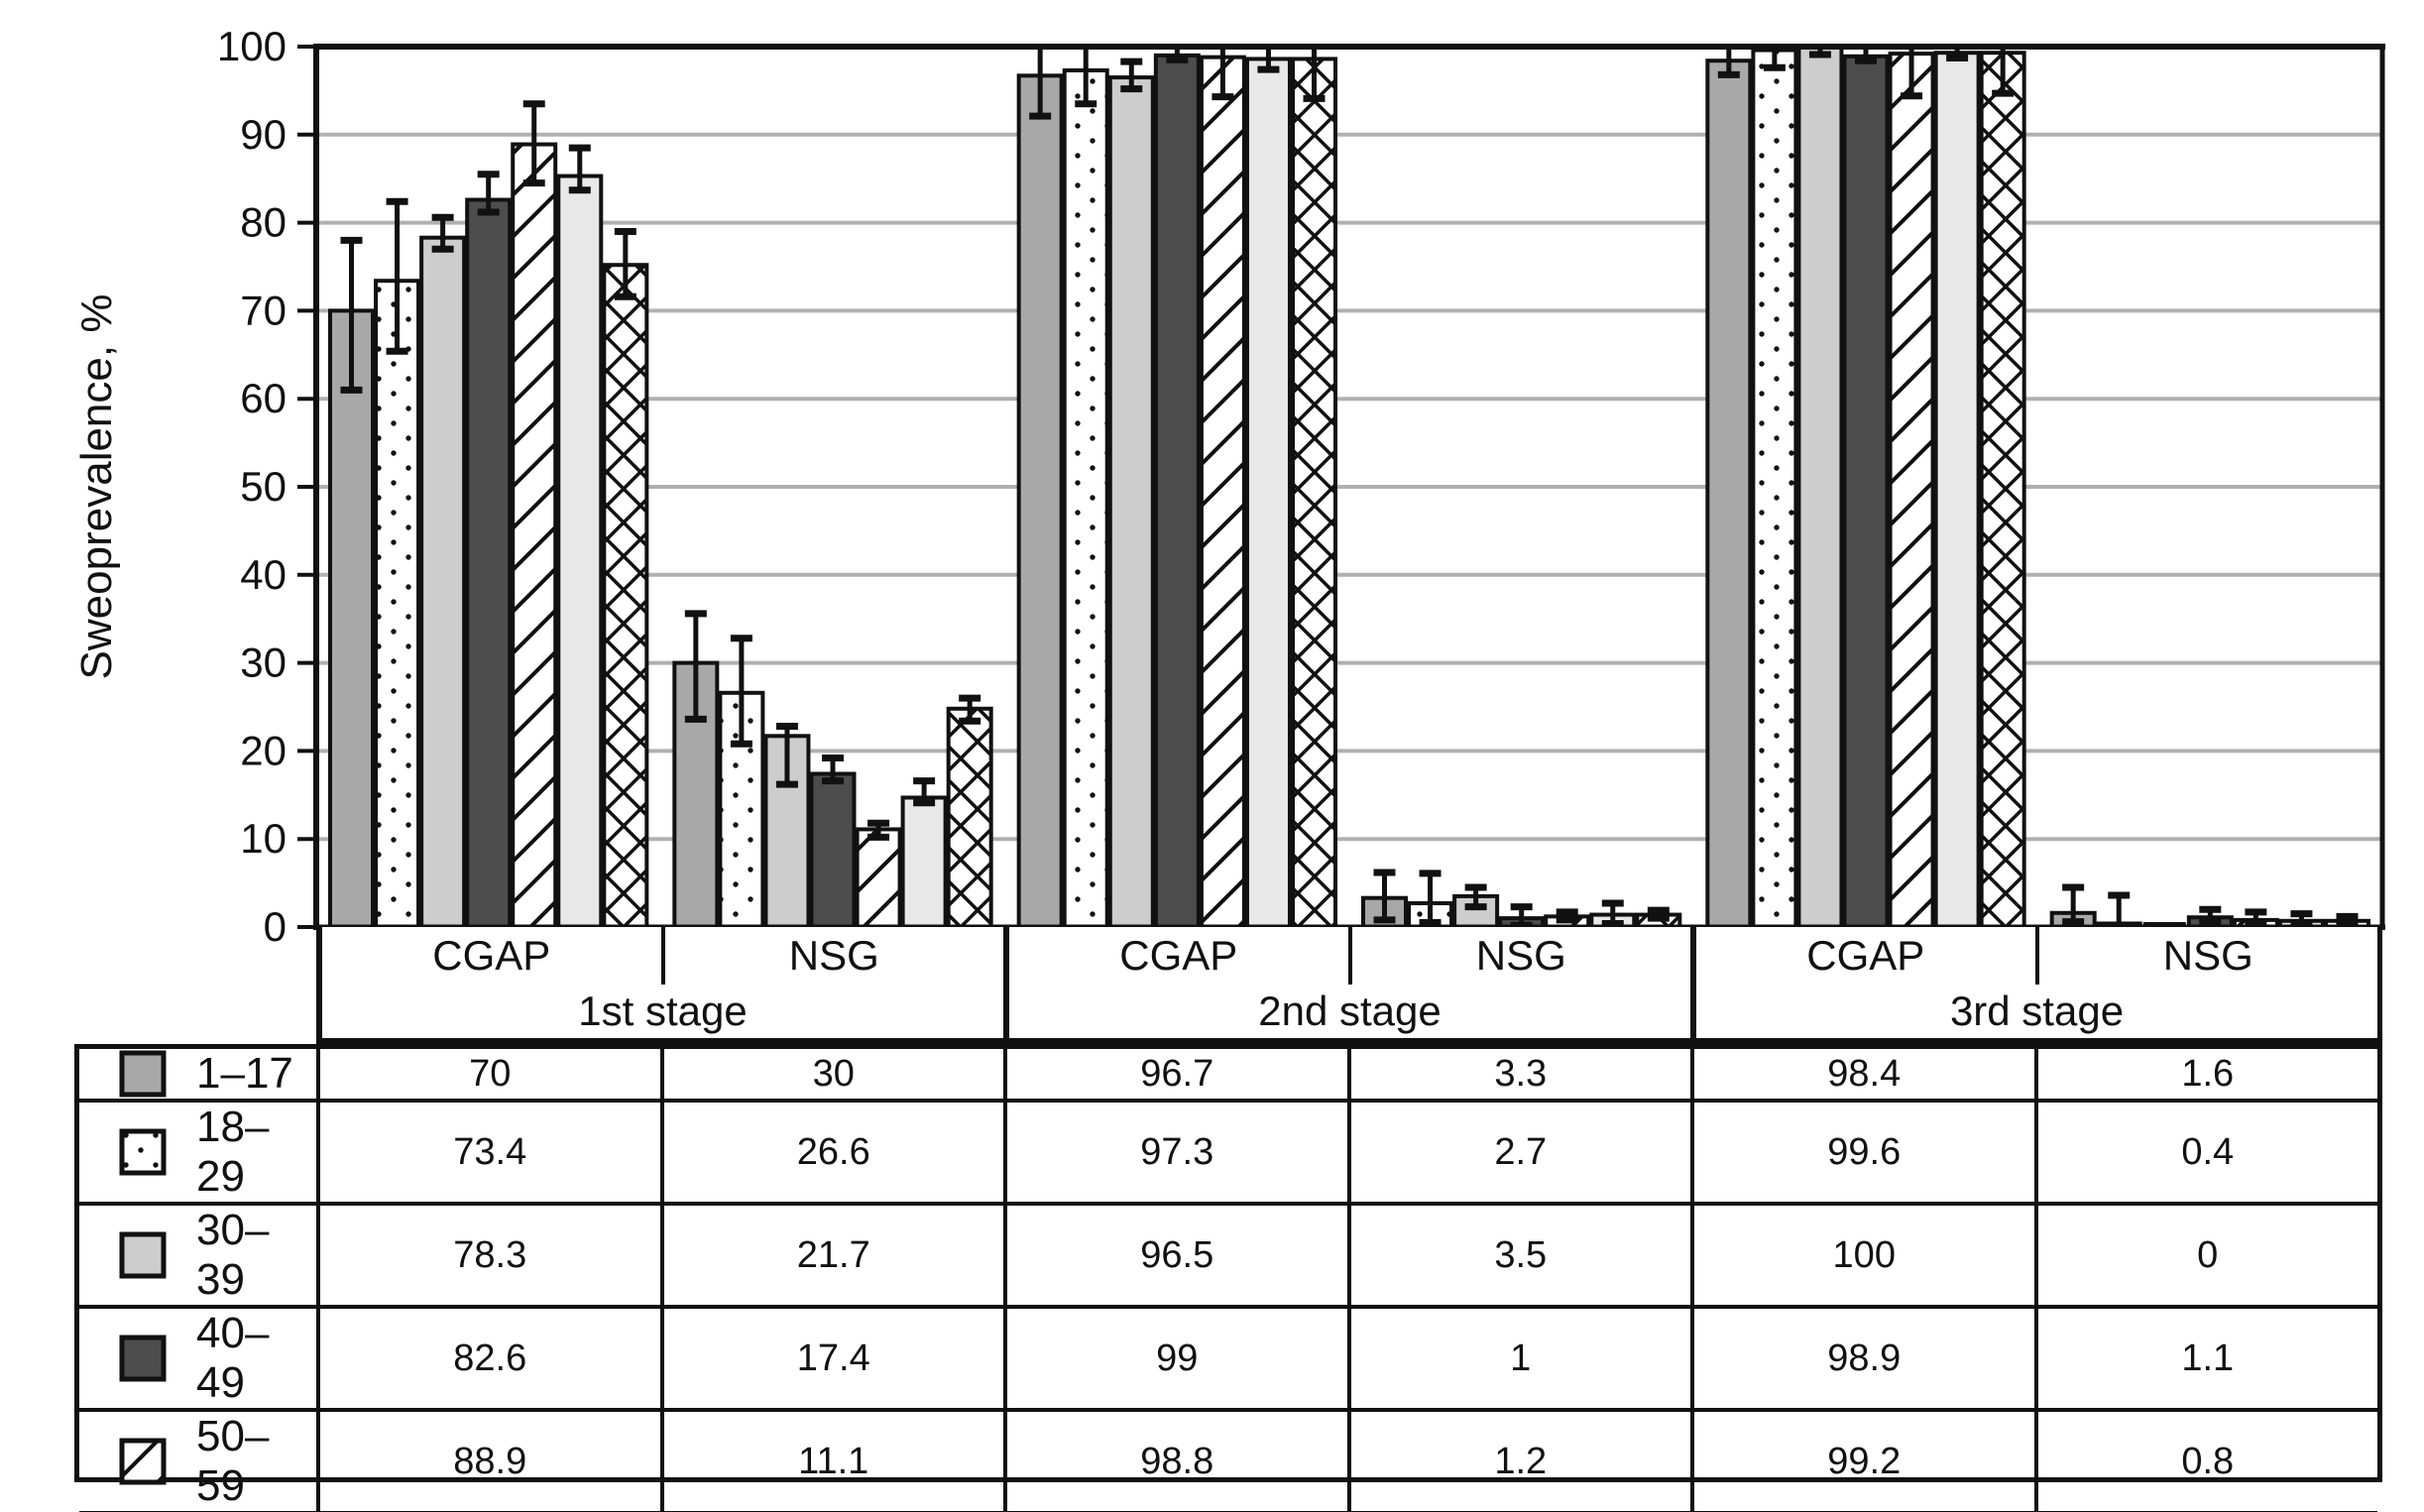  Describe the element at coordinates (1518, 1253) in the screenshot. I see `table-cell: 3.5` at that location.